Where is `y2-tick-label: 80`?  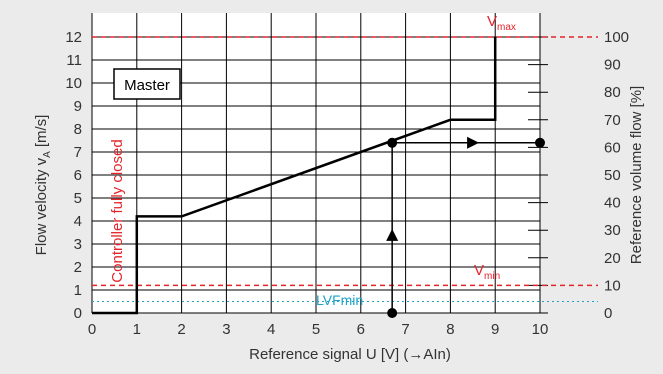 y2-tick-label: 80 is located at coordinates (612, 92).